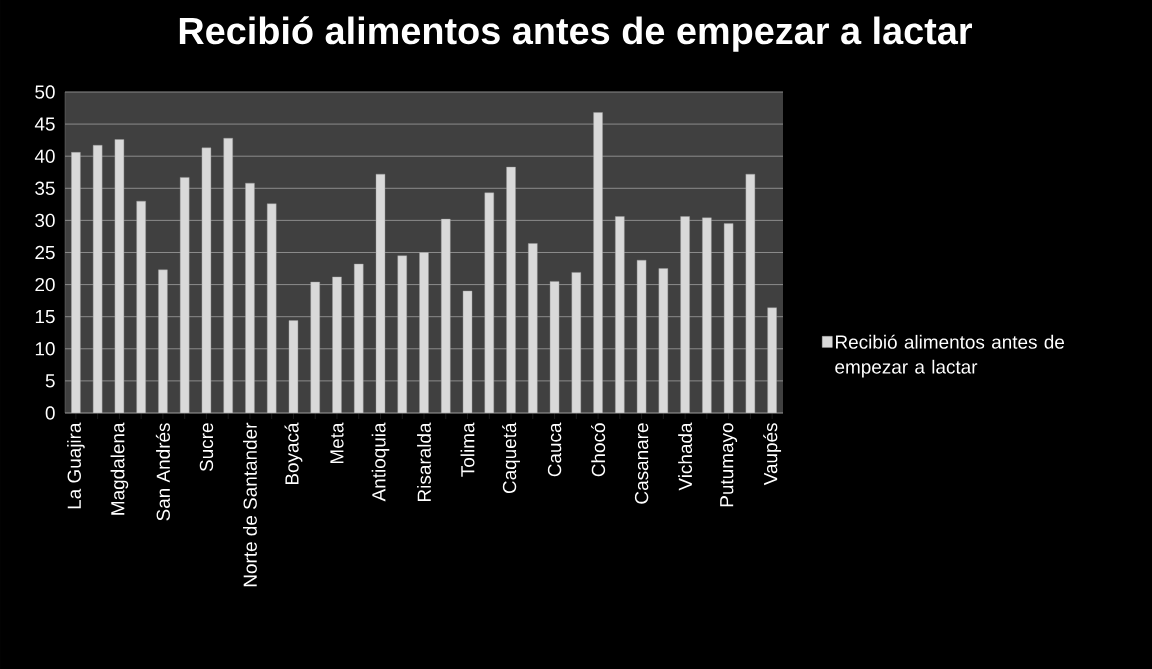 Image resolution: width=1152 pixels, height=669 pixels. What do you see at coordinates (576, 34) in the screenshot?
I see `chart-title: Recibió alimentos antes de empezar a lactar` at bounding box center [576, 34].